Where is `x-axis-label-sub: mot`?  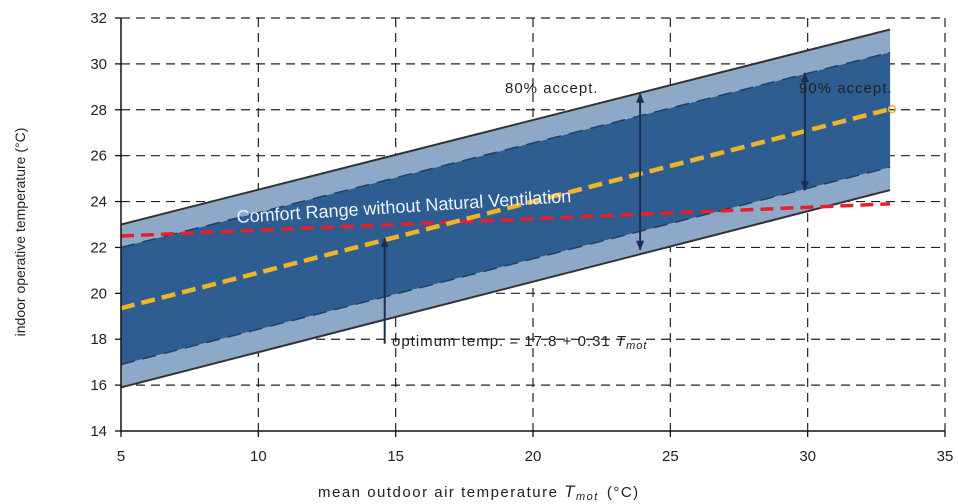 x-axis-label-sub: mot is located at coordinates (587, 497).